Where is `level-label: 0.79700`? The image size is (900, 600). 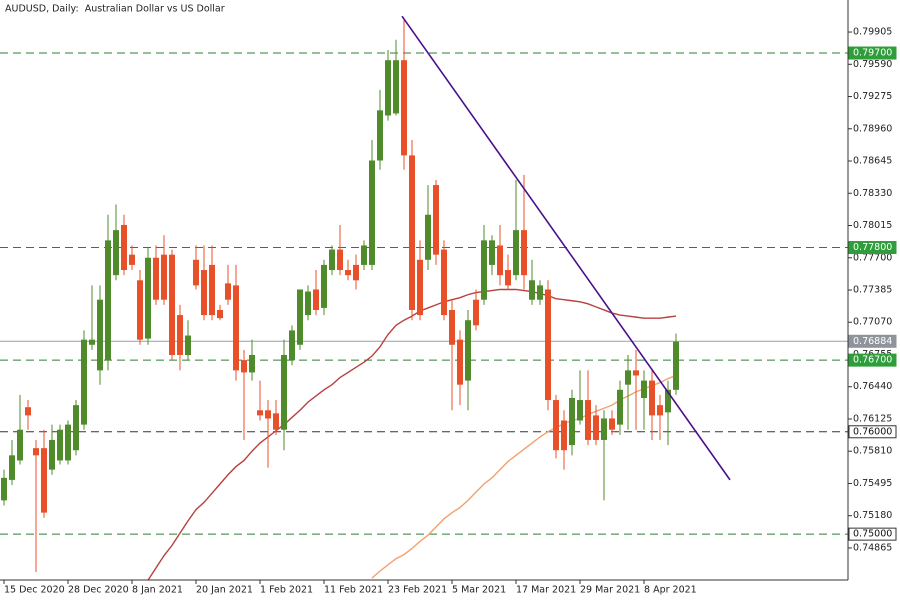 level-label: 0.79700 is located at coordinates (872, 53).